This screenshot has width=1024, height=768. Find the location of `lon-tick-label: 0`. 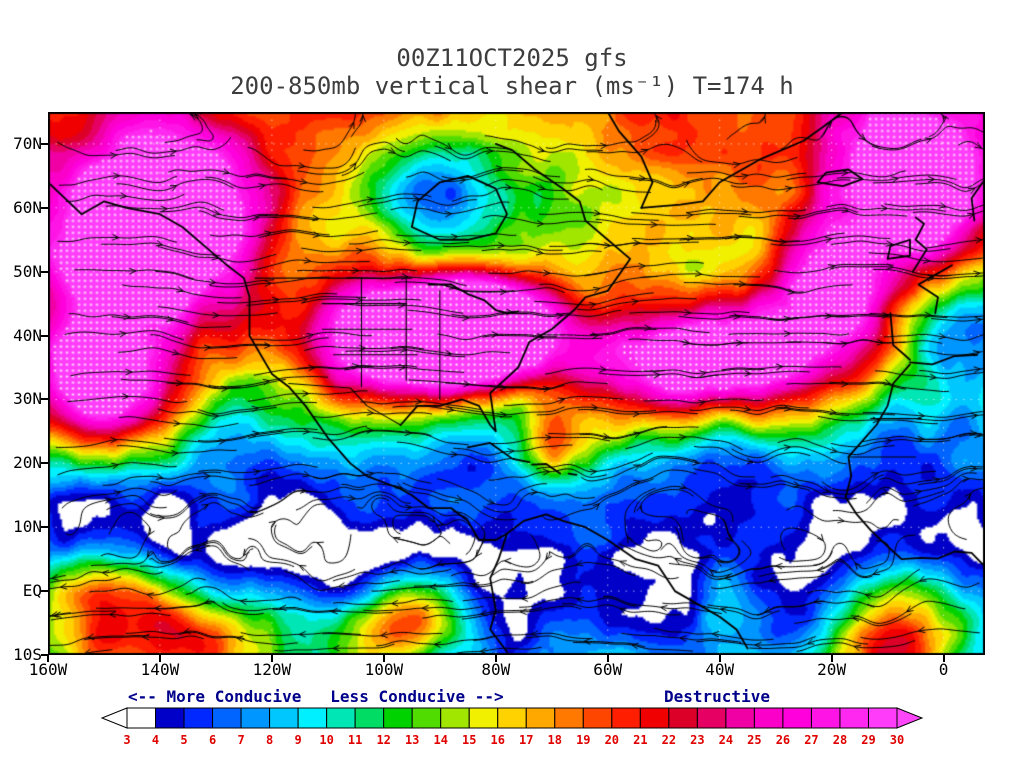

lon-tick-label: 0 is located at coordinates (943, 669).